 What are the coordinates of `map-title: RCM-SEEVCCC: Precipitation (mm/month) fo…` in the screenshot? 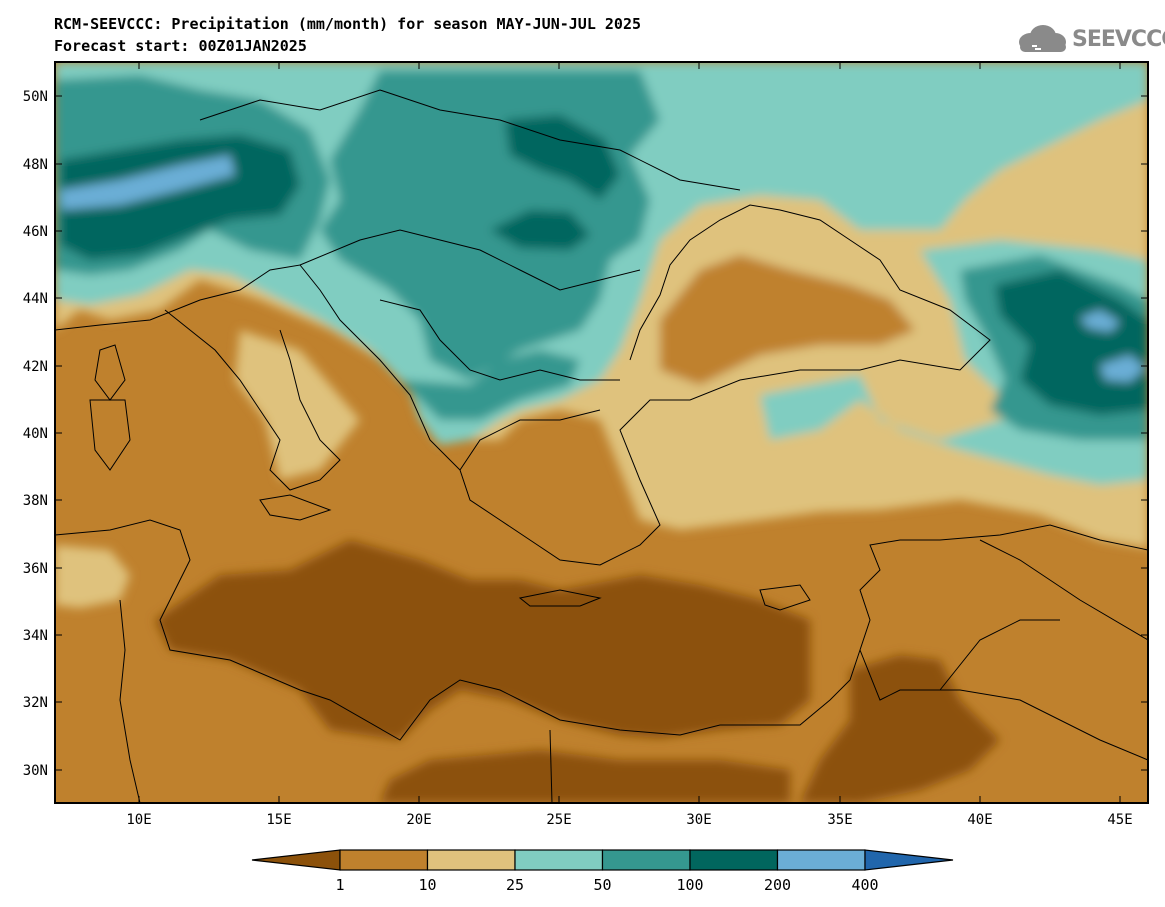 It's located at (347, 24).